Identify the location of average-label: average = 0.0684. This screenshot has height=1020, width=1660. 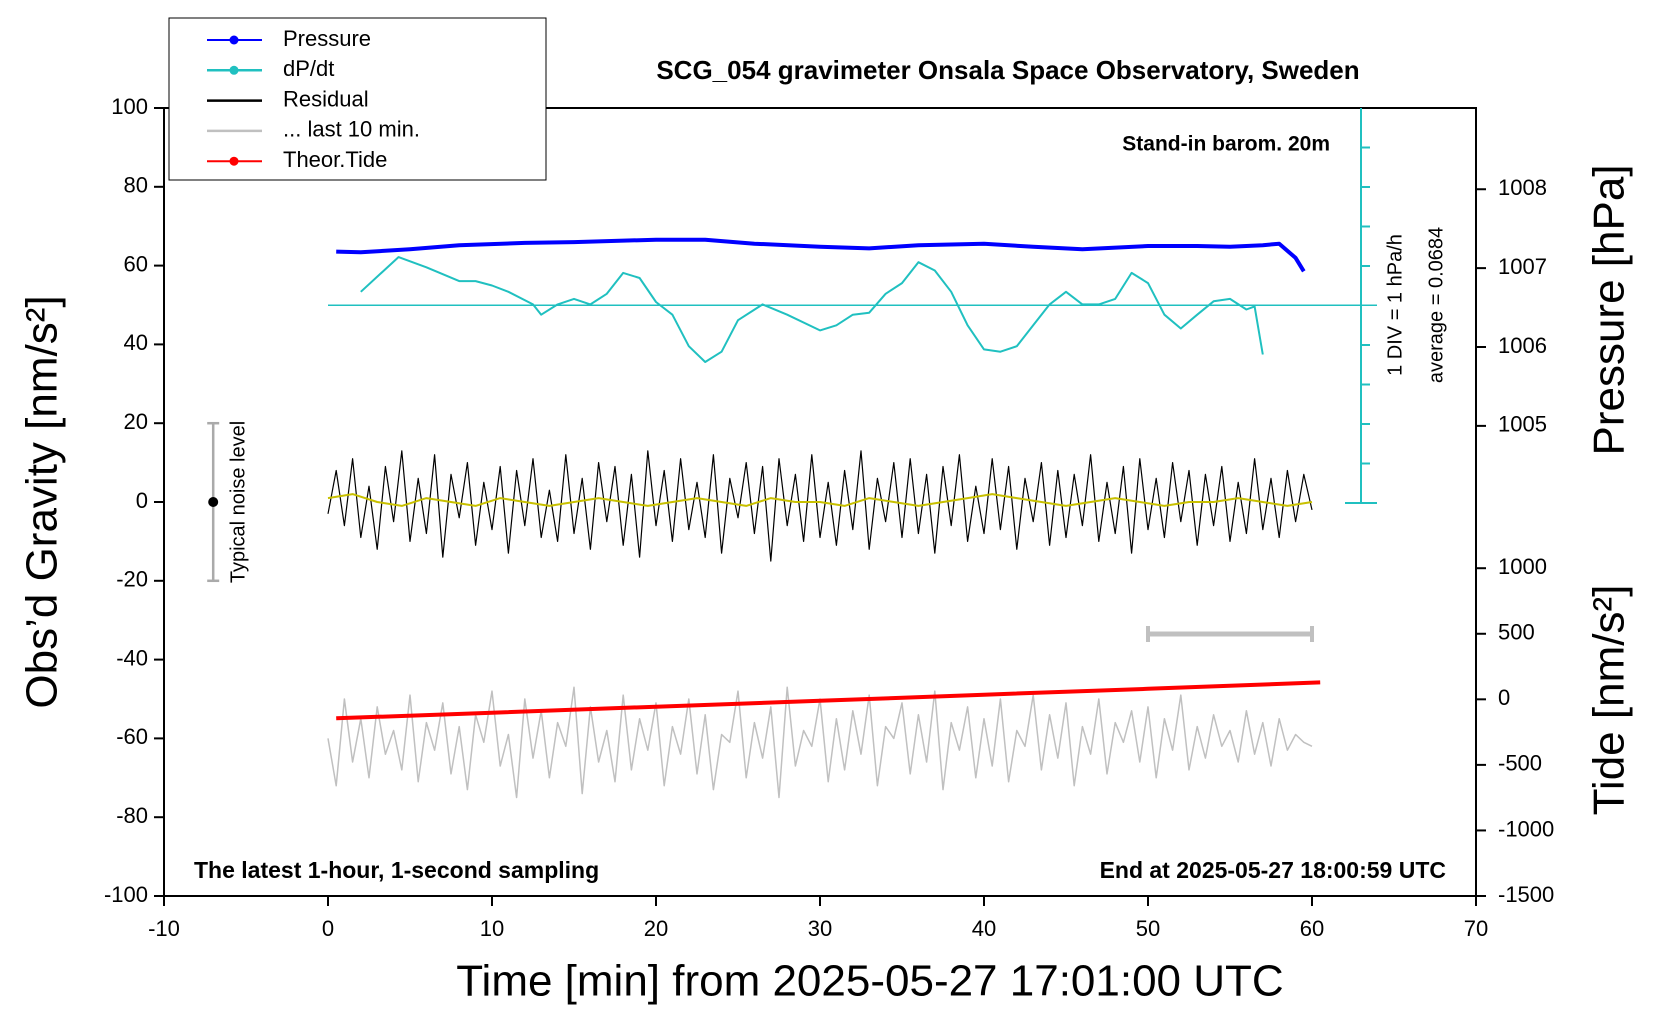
(1436, 305).